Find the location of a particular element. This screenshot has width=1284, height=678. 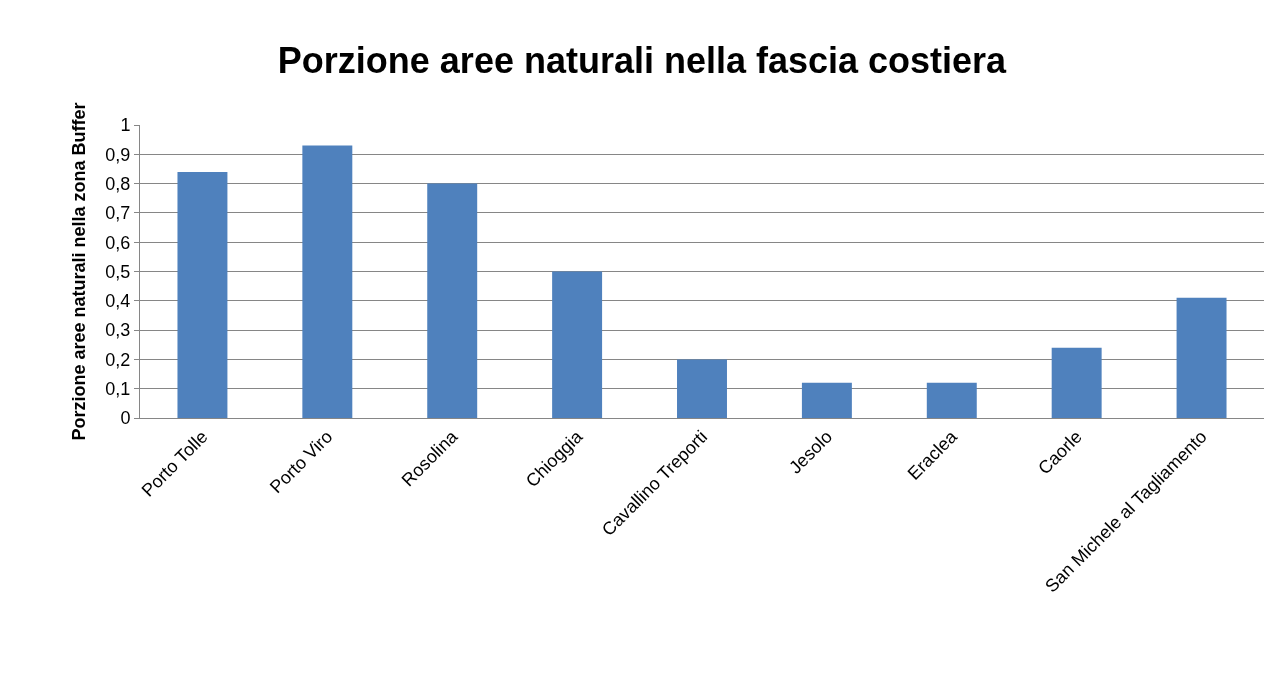

y-tick-label: 1 is located at coordinates (125, 125).